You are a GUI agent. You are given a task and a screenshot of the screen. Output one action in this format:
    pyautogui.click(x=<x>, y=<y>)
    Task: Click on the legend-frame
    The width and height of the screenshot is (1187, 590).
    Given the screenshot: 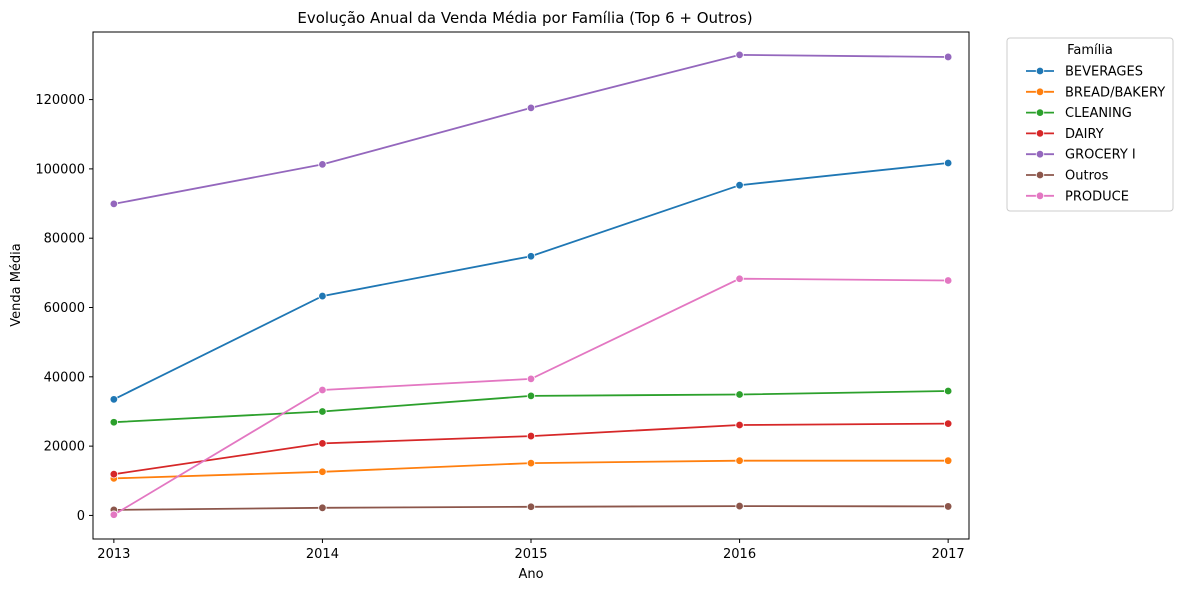 What is the action you would take?
    pyautogui.click(x=1090, y=124)
    